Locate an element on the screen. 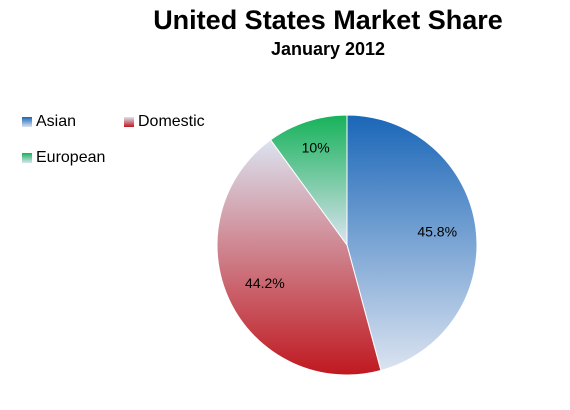  data-label: 45.8% is located at coordinates (437, 232).